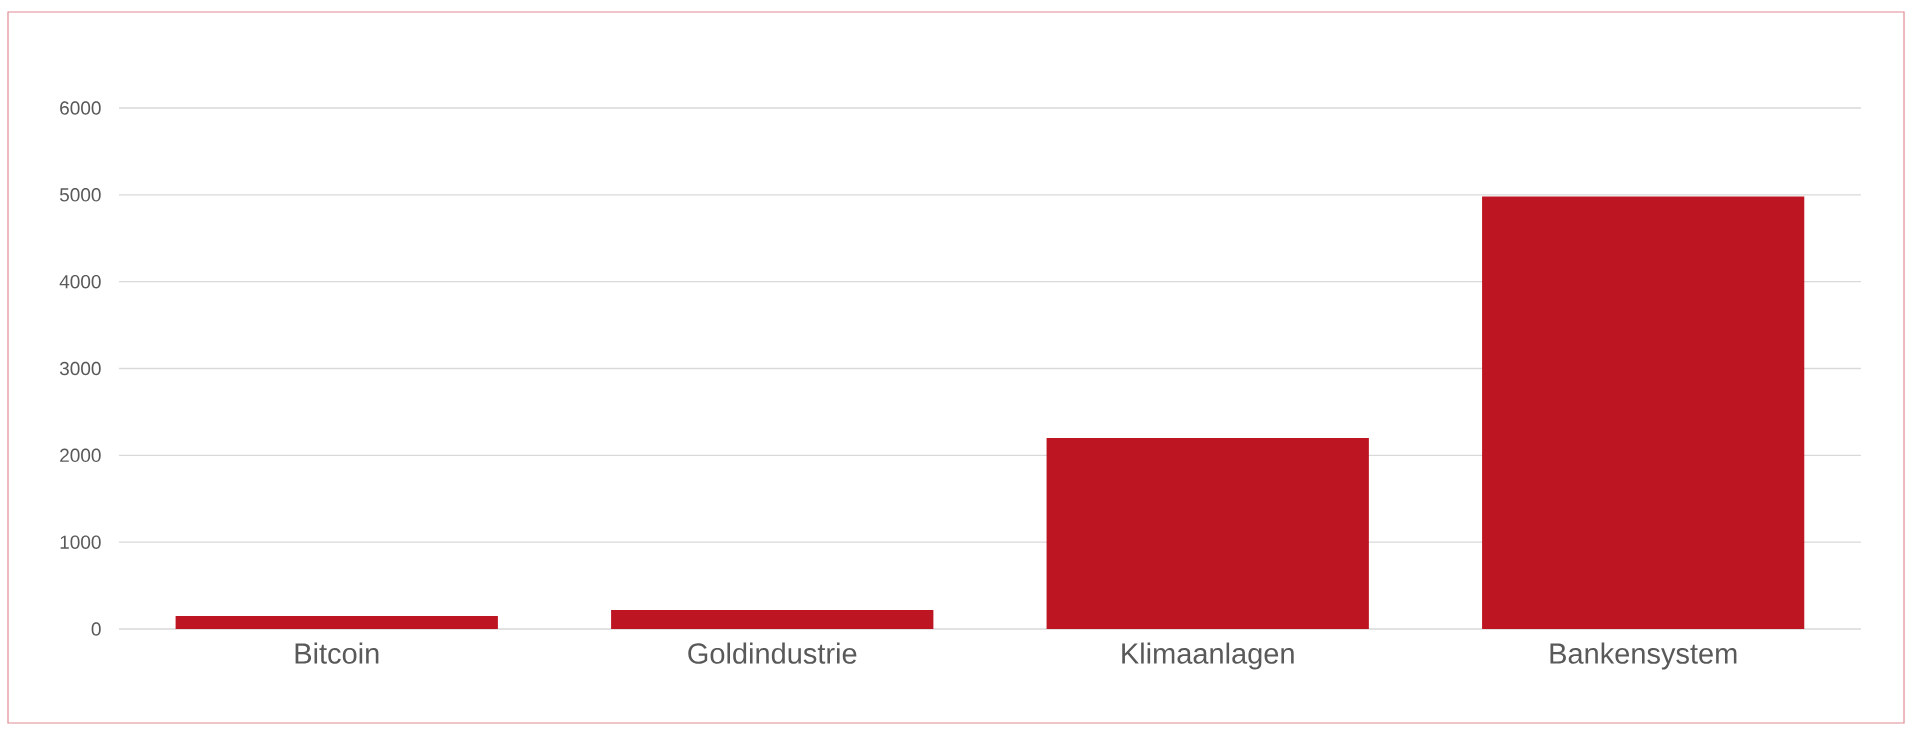 This screenshot has height=737, width=1920. Describe the element at coordinates (337, 653) in the screenshot. I see `x-tick-label: Bitcoin` at that location.